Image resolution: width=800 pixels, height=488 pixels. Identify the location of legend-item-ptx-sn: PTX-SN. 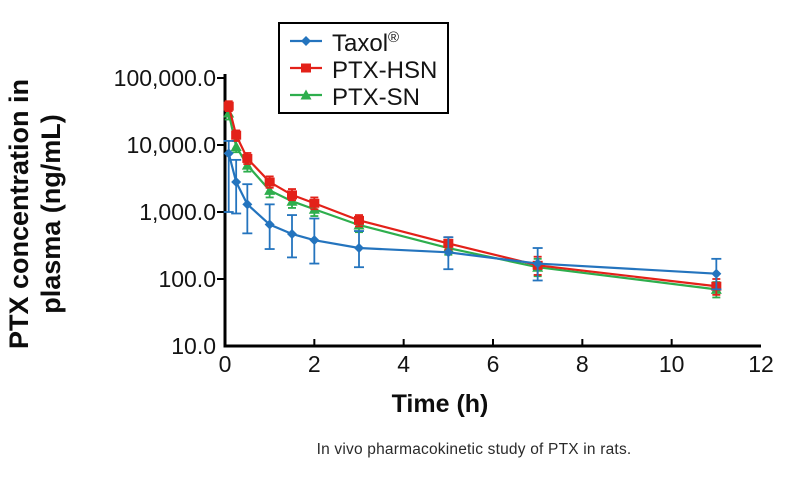
(368, 95).